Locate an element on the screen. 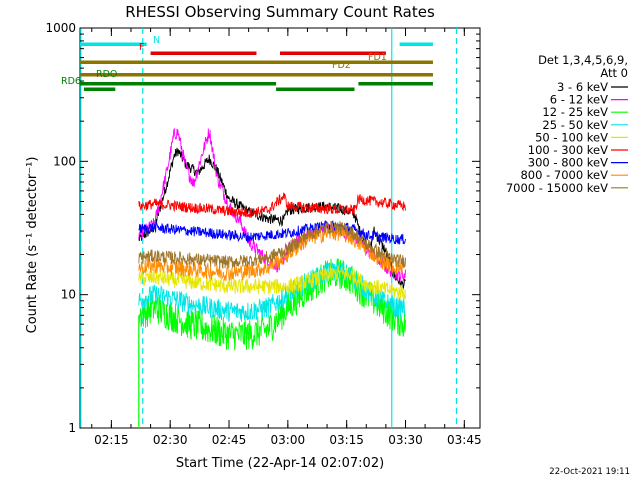  chart-title: RHESSI Observing Summary Count Rates is located at coordinates (280, 12).